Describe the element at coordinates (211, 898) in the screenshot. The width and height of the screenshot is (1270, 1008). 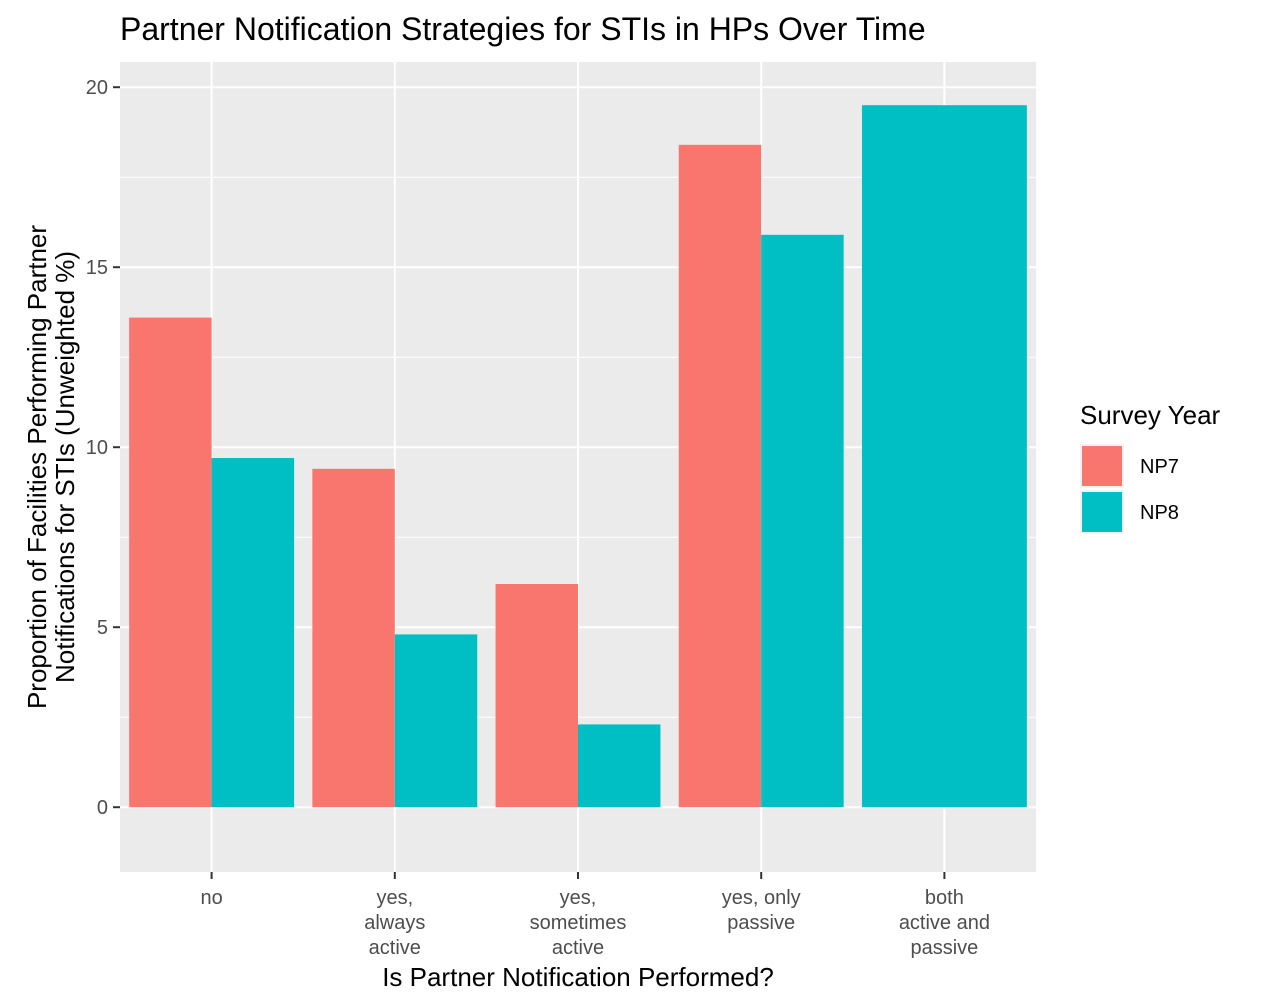
I see `x-tick-label: no` at that location.